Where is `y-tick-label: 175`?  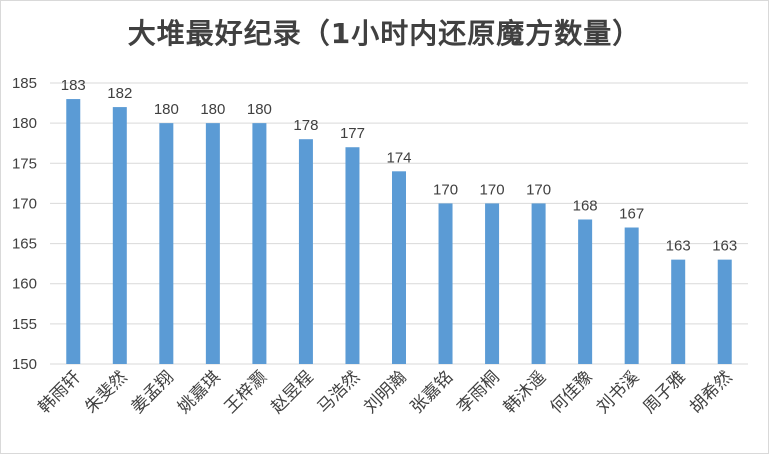
y-tick-label: 175 is located at coordinates (24, 163).